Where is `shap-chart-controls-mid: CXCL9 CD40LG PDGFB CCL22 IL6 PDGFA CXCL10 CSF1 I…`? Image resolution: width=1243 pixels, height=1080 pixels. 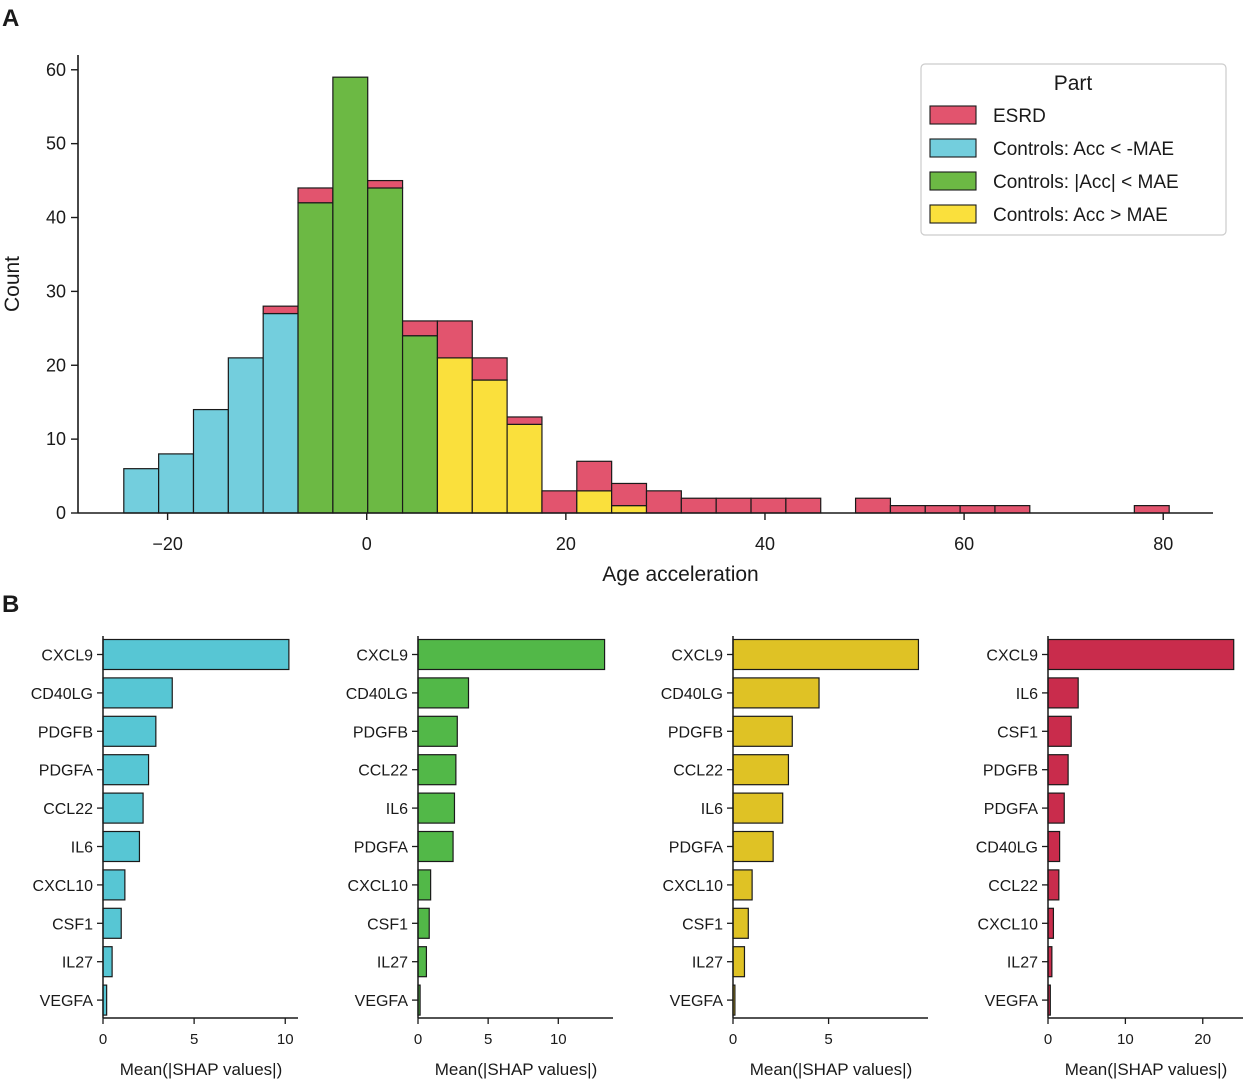 shap-chart-controls-mid: CXCL9 CD40LG PDGFB CCL22 IL6 PDGFA CXCL10 CSF1 I… is located at coordinates (479, 857).